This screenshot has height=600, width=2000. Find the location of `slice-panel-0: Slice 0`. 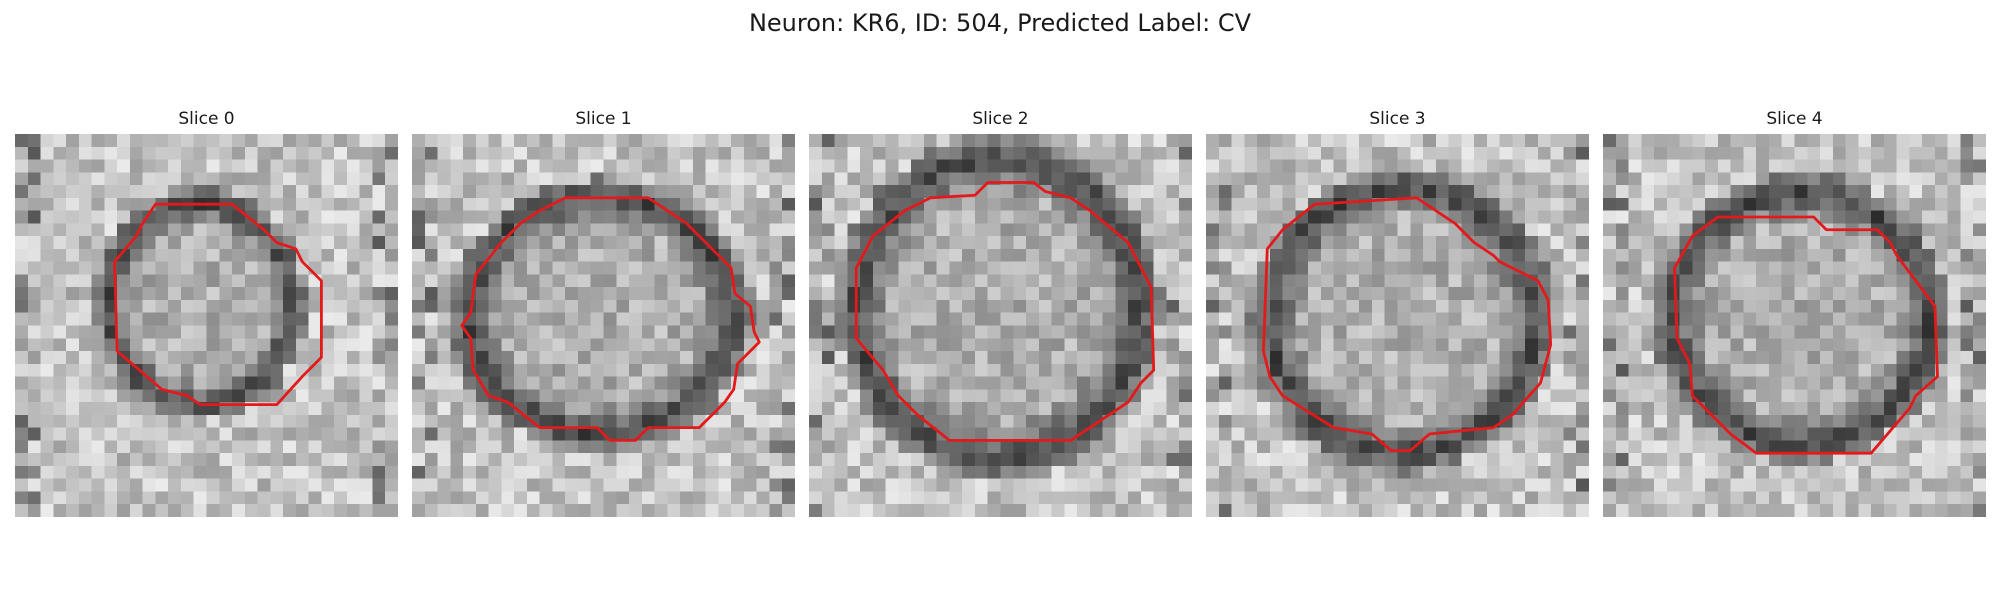

slice-panel-0: Slice 0 is located at coordinates (206, 312).